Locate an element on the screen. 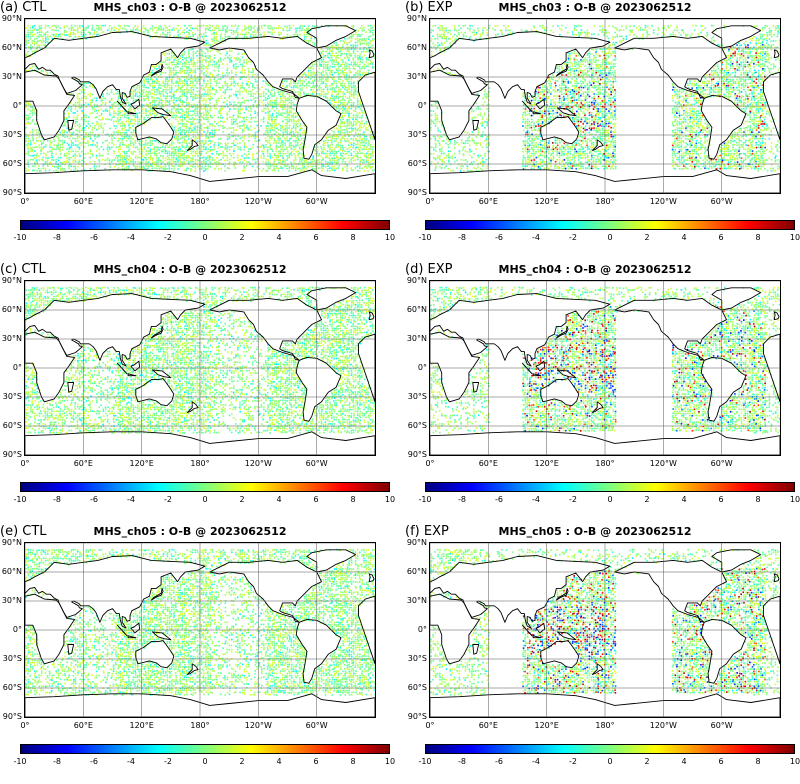 The width and height of the screenshot is (800, 784). colorbar-tick-label: 6 is located at coordinates (721, 761).